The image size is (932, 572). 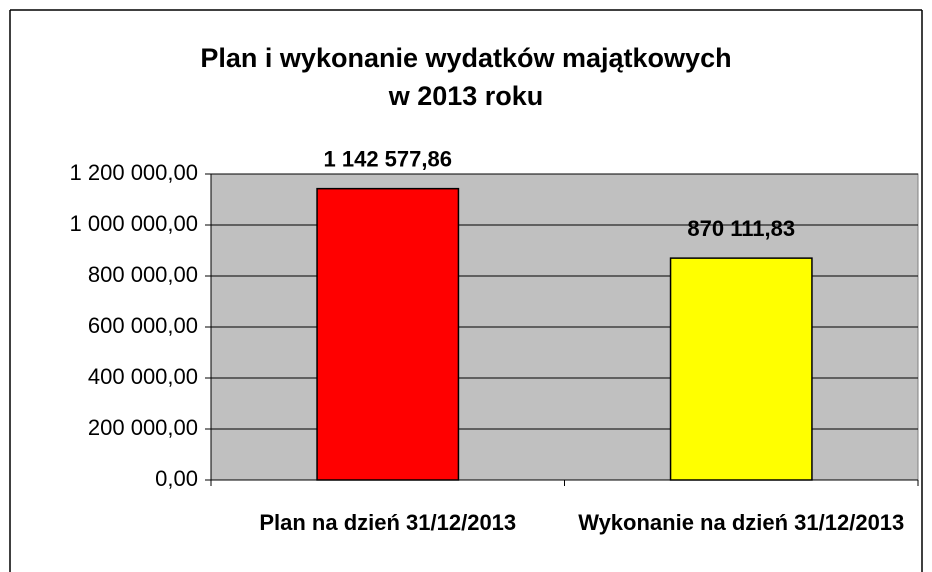 What do you see at coordinates (741, 228) in the screenshot?
I see `data-label: 870 111,83` at bounding box center [741, 228].